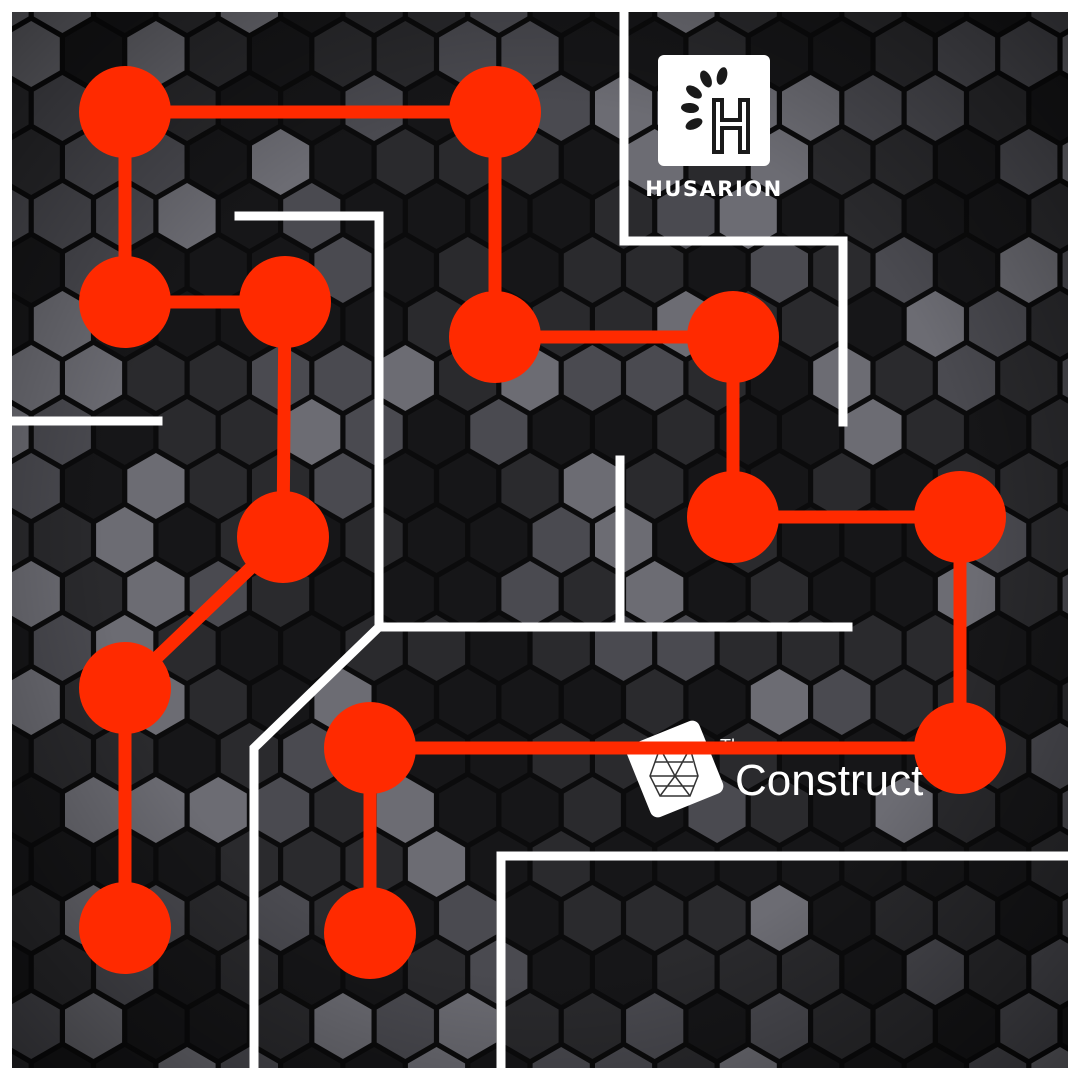  I want to click on construct-wordmark: Construct, so click(829, 780).